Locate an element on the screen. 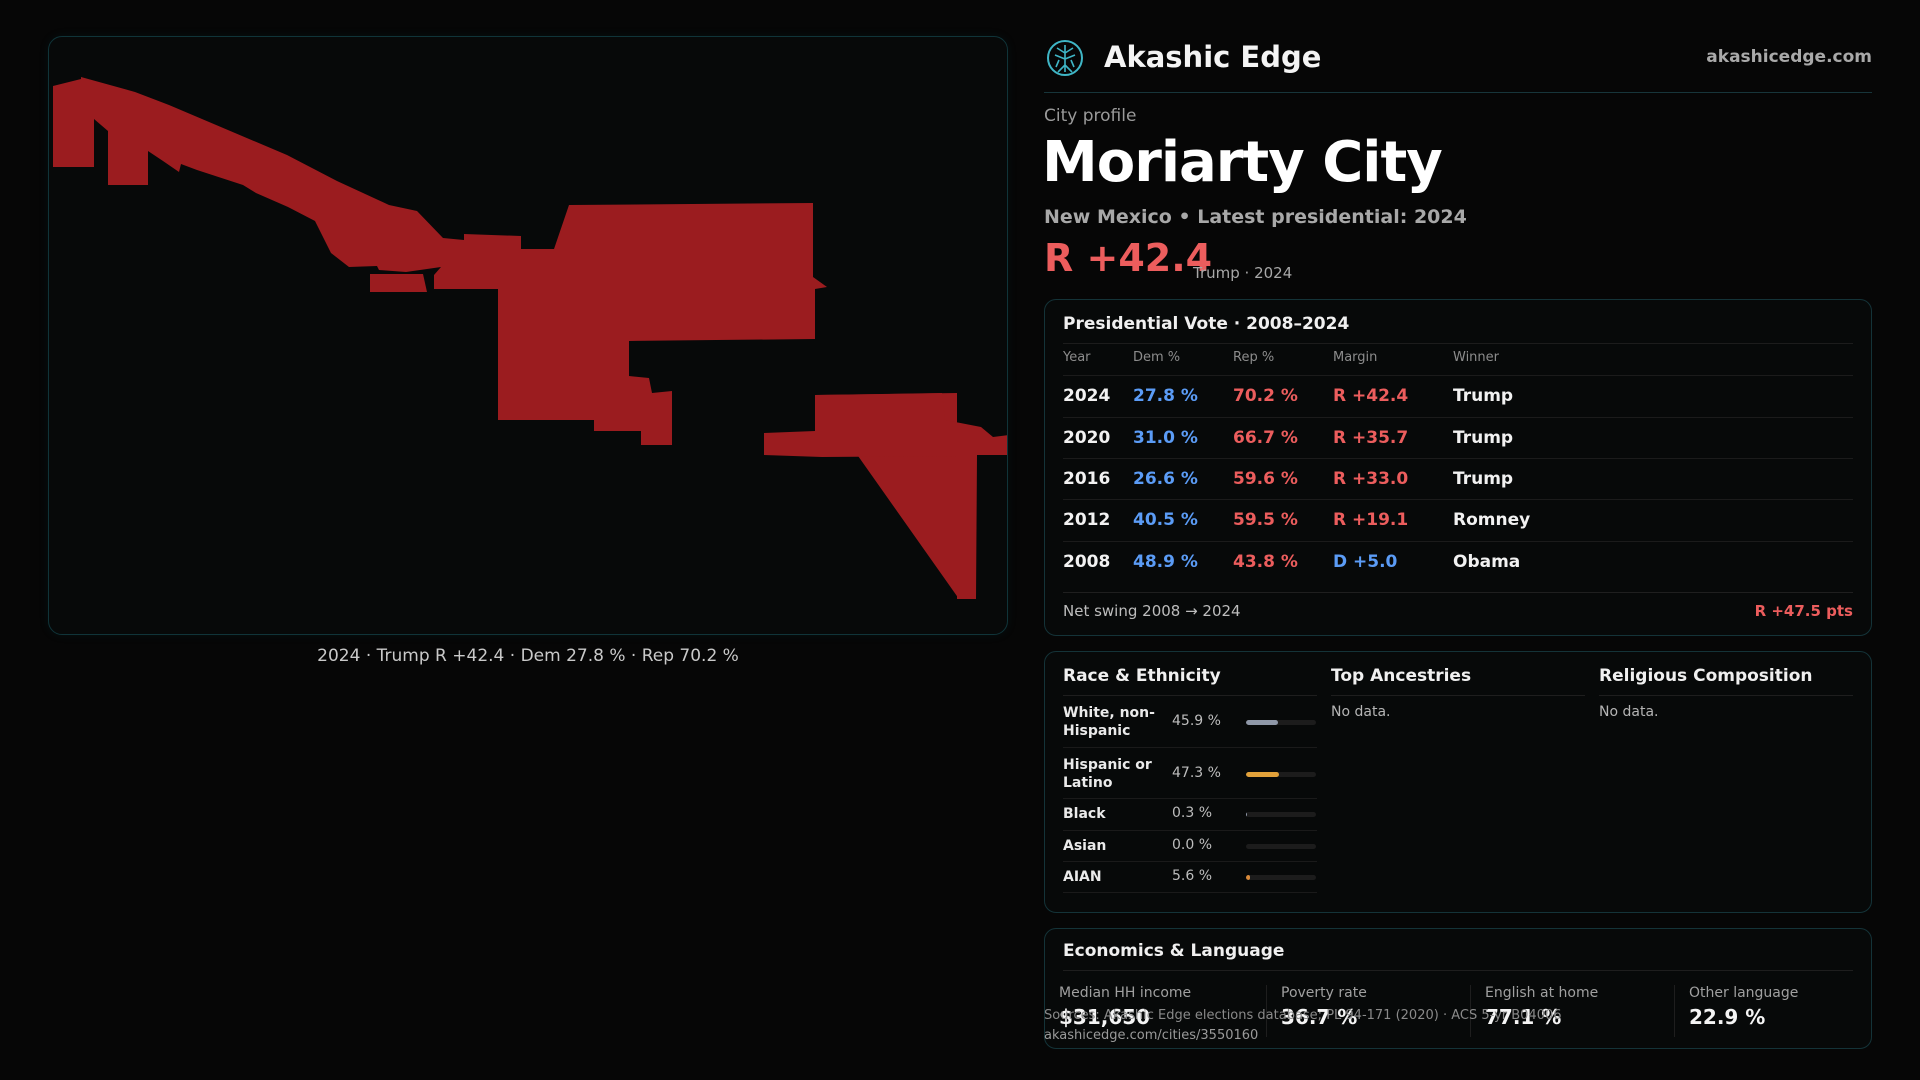 This screenshot has width=1920, height=1080. race-pct: 0.0 % is located at coordinates (1192, 845).